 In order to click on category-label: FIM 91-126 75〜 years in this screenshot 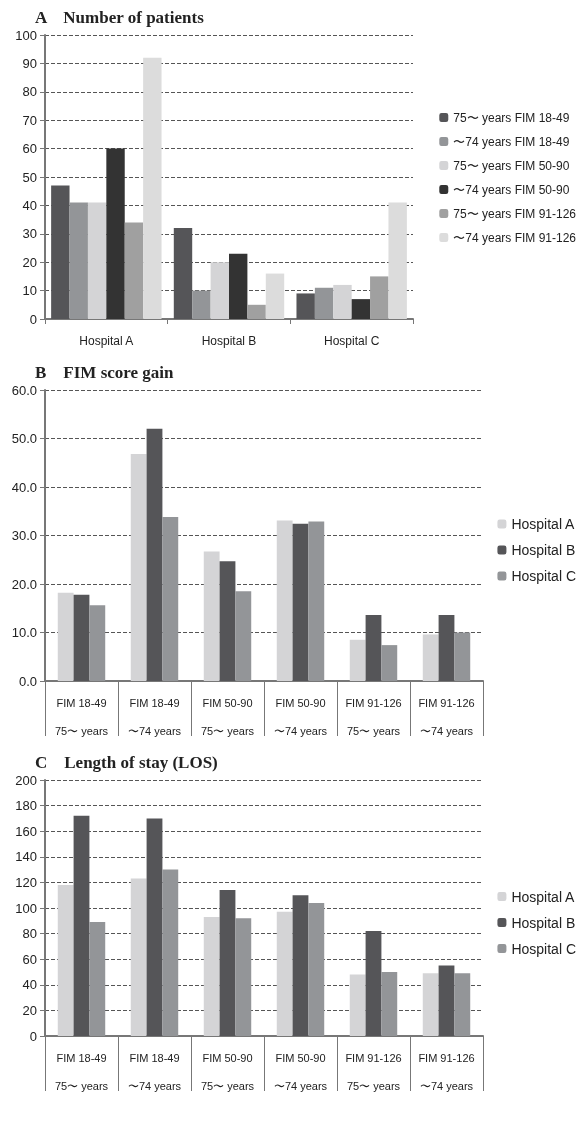, I will do `click(373, 1072)`.